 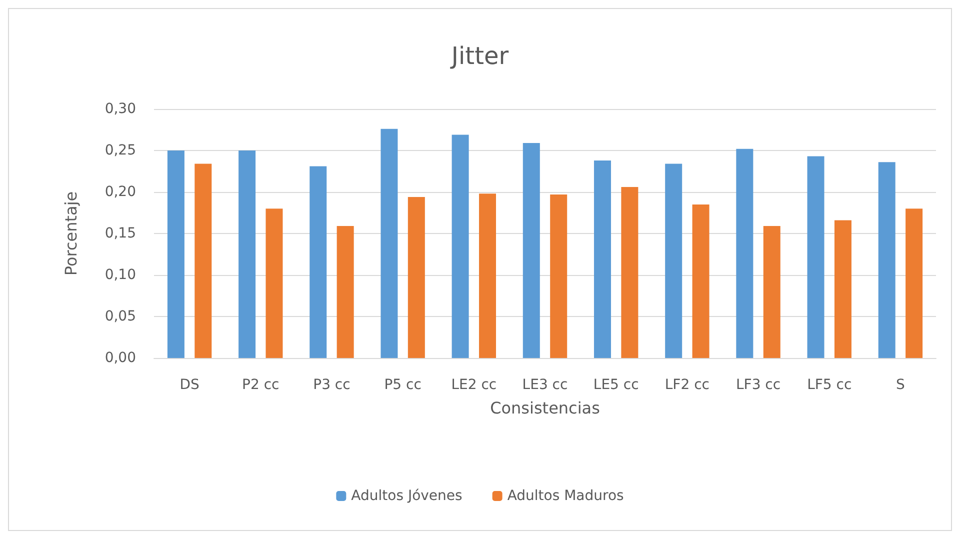 I want to click on x-tick-label: LE3 cc, so click(x=545, y=385).